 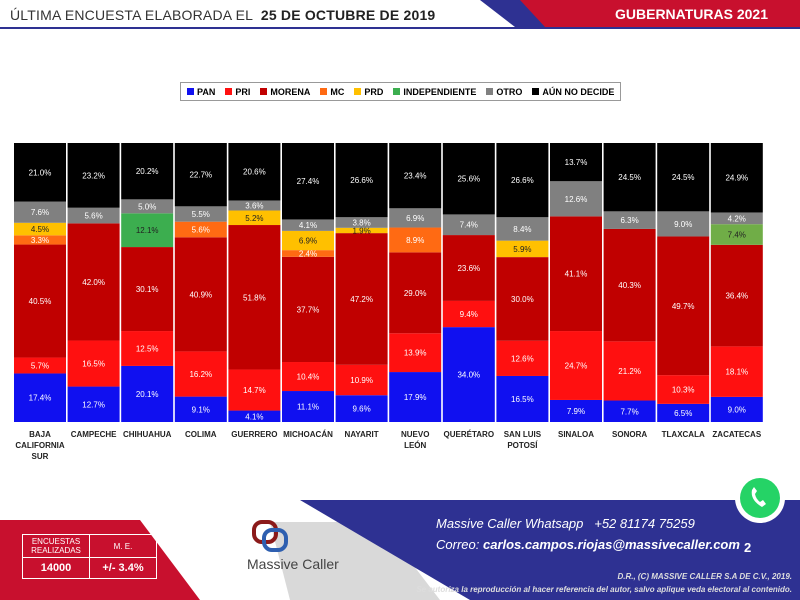 What do you see at coordinates (573, 92) in the screenshot?
I see `legend-item: AÚN NO DECIDE` at bounding box center [573, 92].